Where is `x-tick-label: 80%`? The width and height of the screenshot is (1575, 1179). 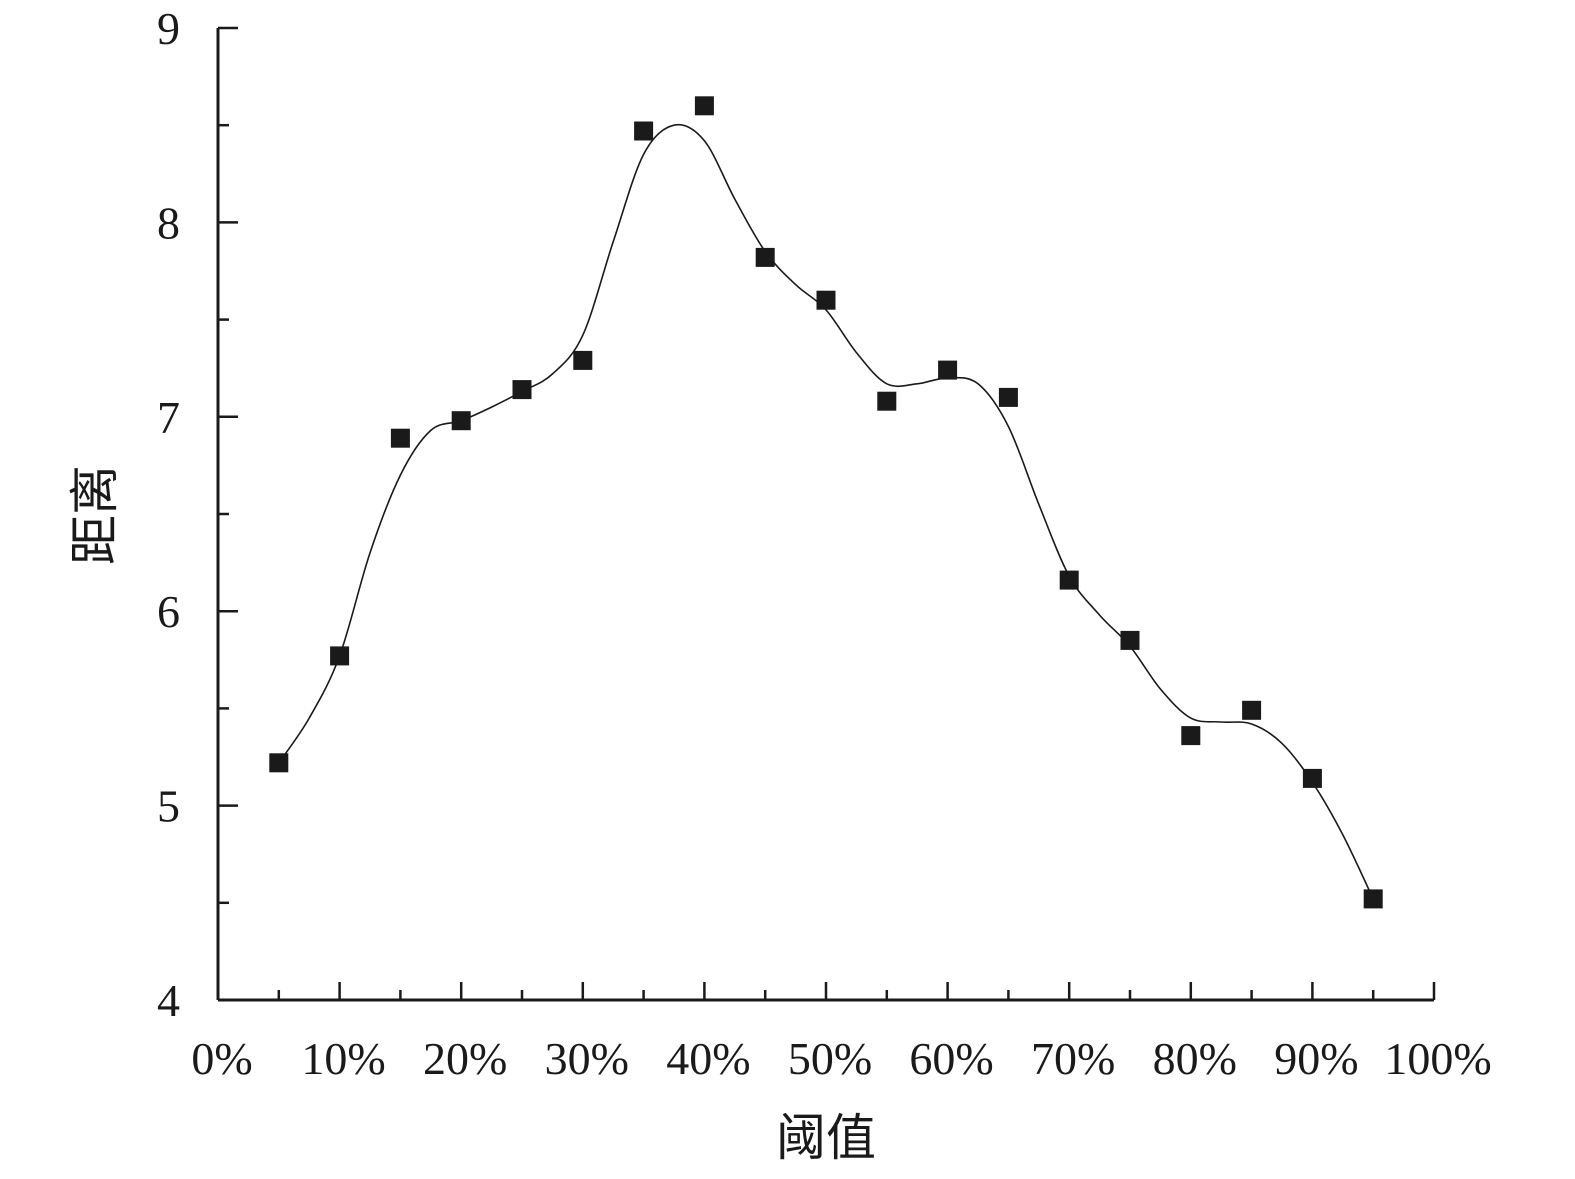
x-tick-label: 80% is located at coordinates (1195, 1058).